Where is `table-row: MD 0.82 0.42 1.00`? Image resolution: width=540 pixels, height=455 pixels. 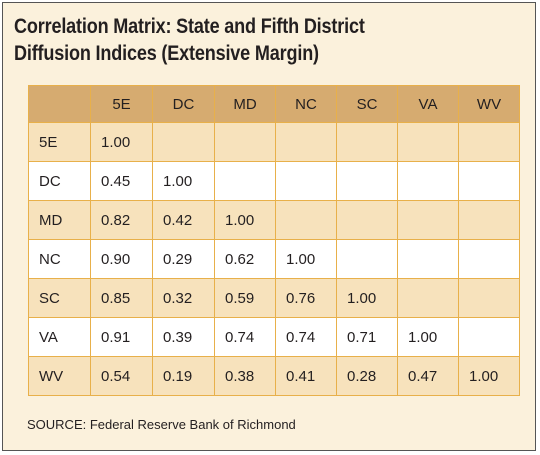 table-row: MD 0.82 0.42 1.00 is located at coordinates (274, 220).